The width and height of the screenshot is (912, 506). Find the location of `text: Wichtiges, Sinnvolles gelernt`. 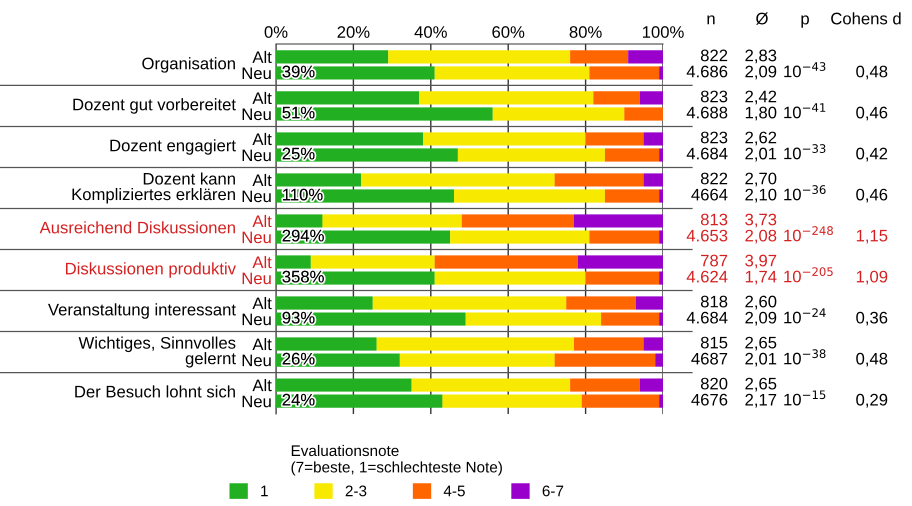

text: Wichtiges, Sinnvolles gelernt is located at coordinates (157, 352).